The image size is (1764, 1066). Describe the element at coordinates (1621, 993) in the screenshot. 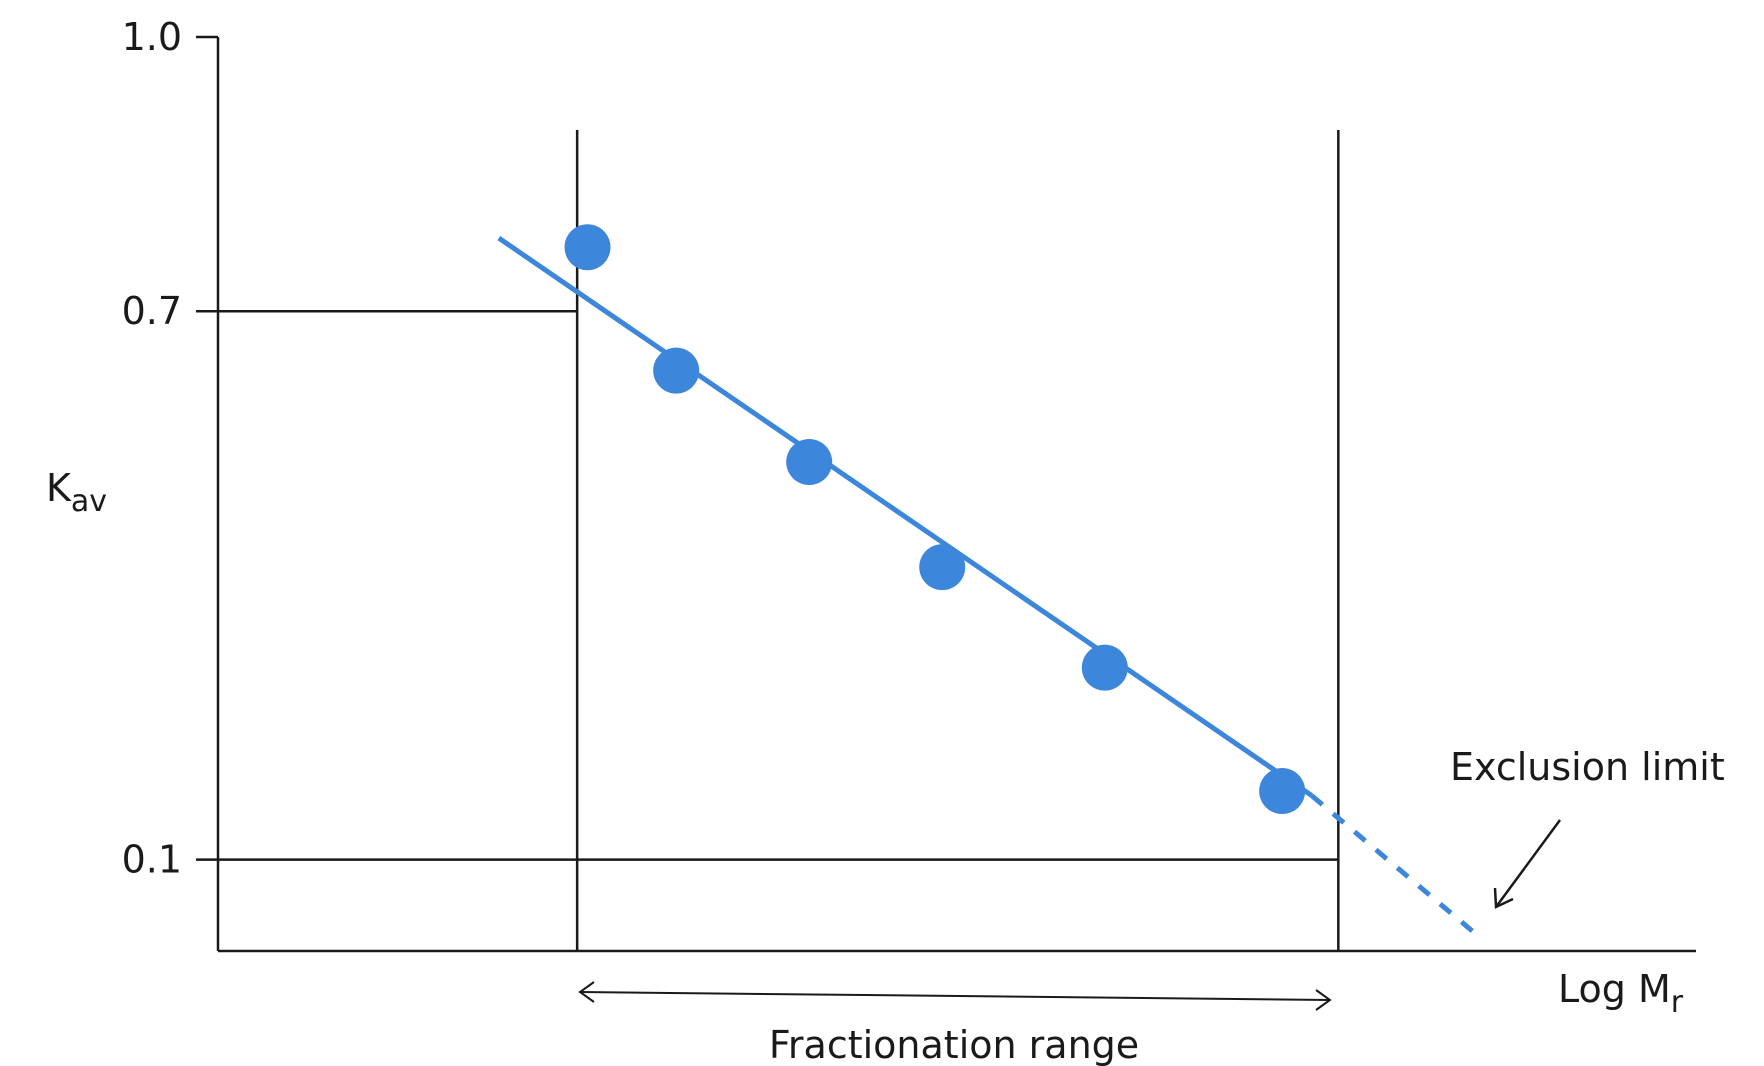

I see `x-axis-title: Log Mr` at that location.